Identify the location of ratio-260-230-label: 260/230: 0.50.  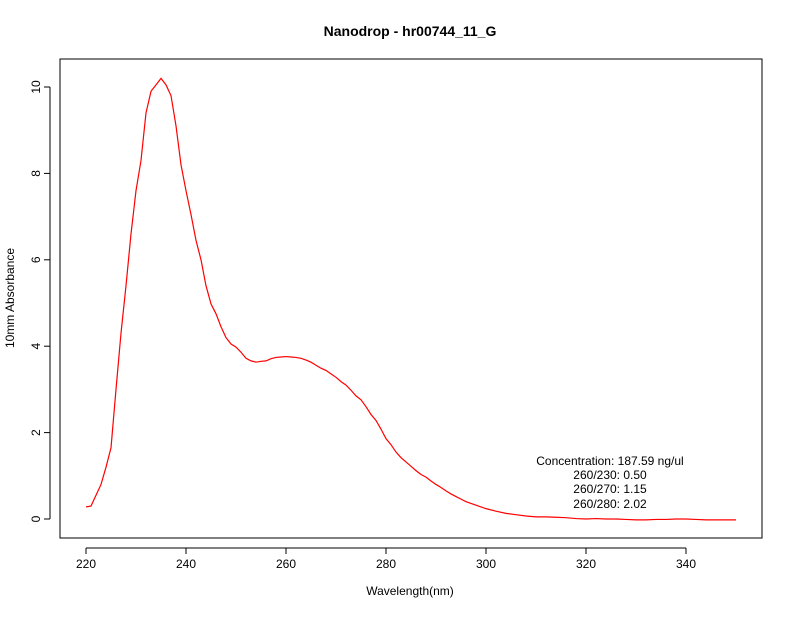
(610, 475).